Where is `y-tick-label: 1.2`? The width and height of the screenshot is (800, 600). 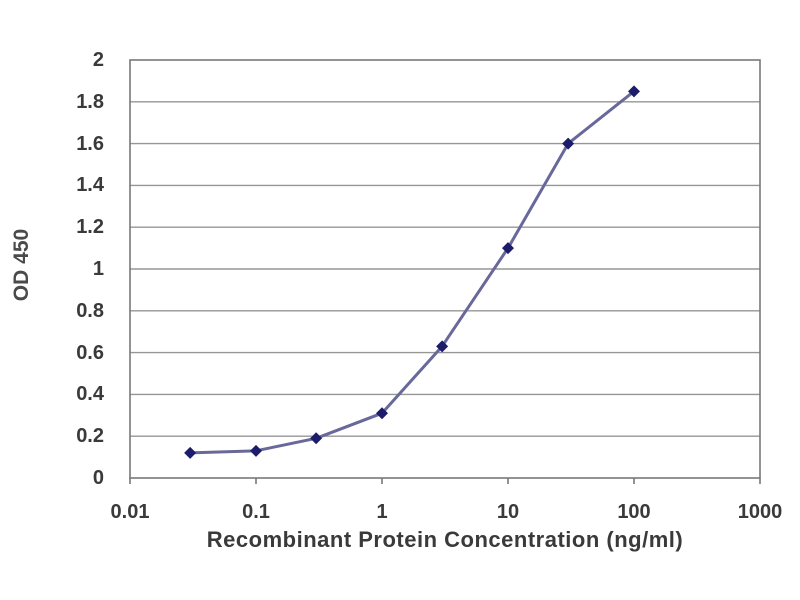 y-tick-label: 1.2 is located at coordinates (90, 227).